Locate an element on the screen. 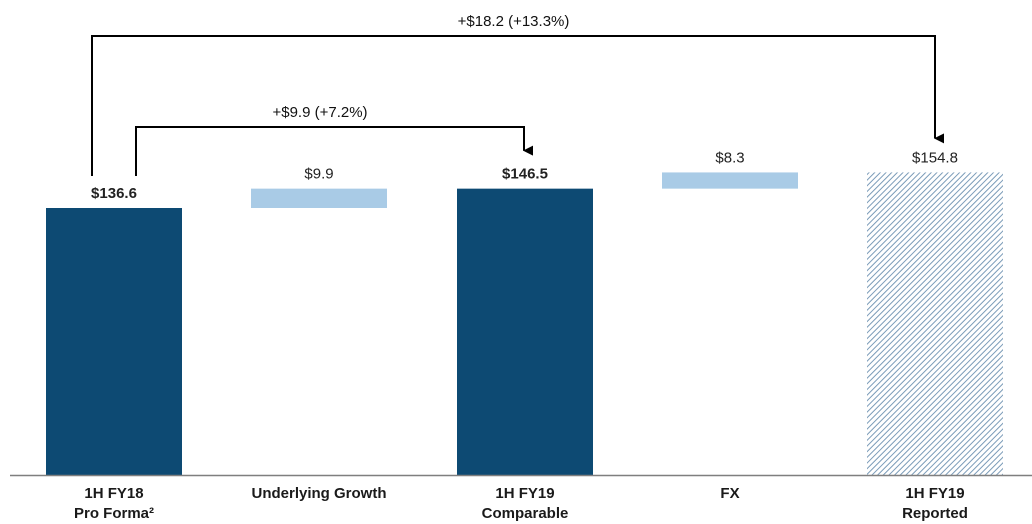 The width and height of the screenshot is (1032, 524). change-annotation-1: +$18.2 (+13.3%) is located at coordinates (514, 21).